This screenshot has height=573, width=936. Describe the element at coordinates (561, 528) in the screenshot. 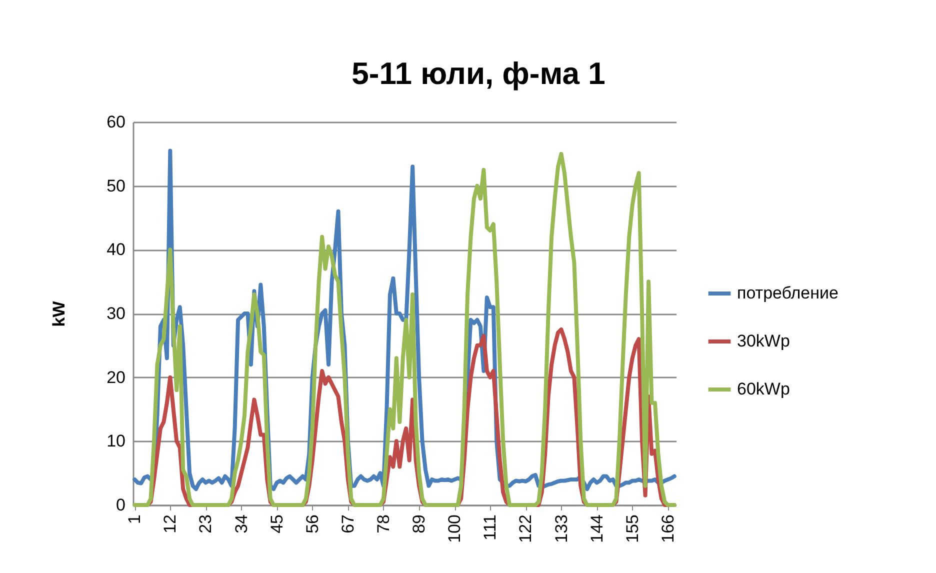

I see `x-tick-label: 133` at that location.